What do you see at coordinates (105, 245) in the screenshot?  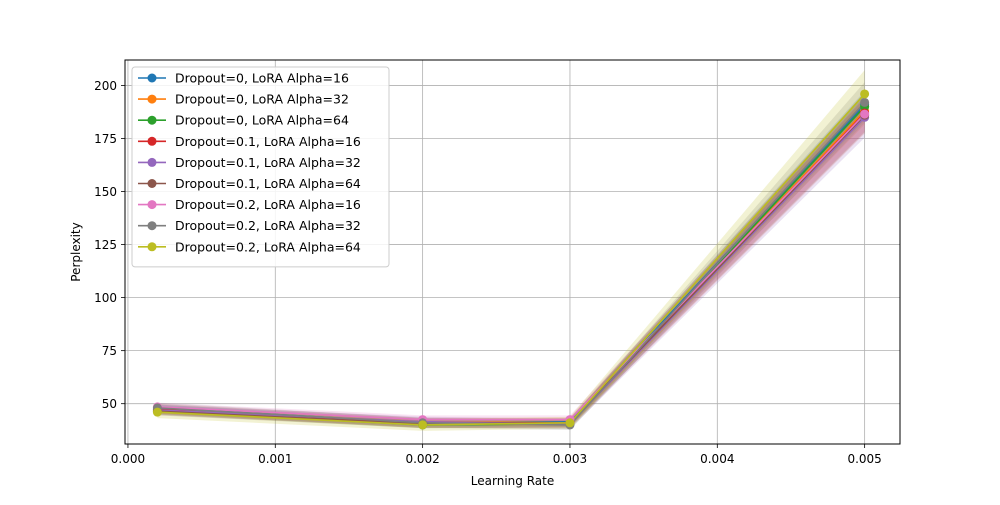 I see `y-tick-label: 125` at bounding box center [105, 245].